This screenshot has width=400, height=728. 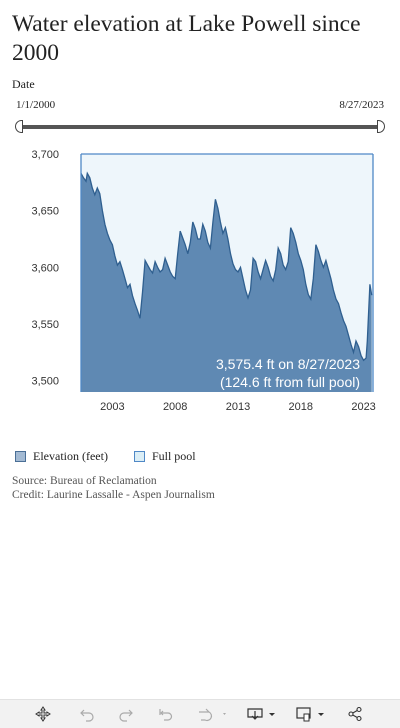 What do you see at coordinates (19, 126) in the screenshot?
I see `date-range-start-handle` at bounding box center [19, 126].